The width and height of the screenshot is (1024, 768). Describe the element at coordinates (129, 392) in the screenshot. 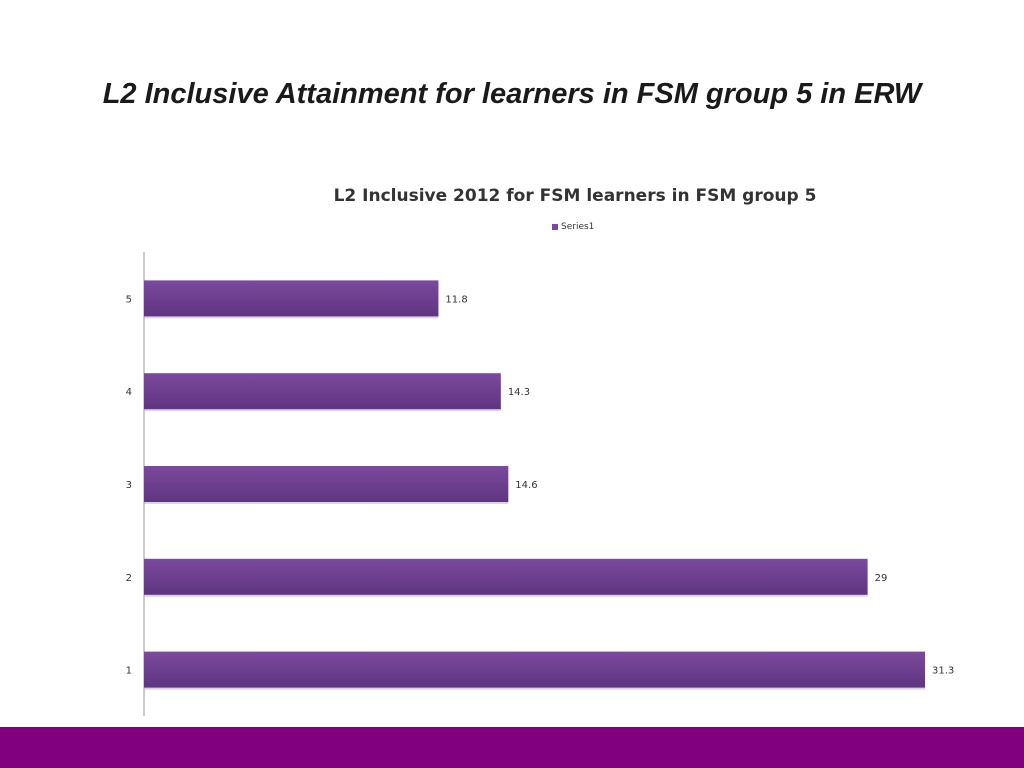

I see `category-tick-label: 4` at that location.